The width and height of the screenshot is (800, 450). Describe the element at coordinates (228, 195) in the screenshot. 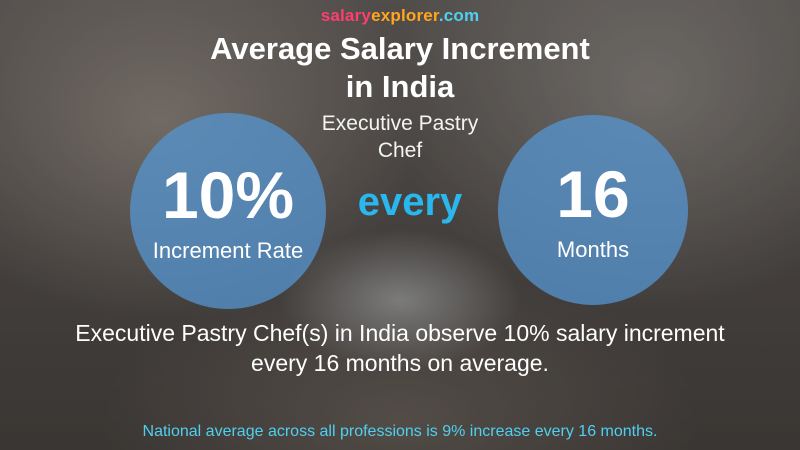

I see `increment-rate-value: 10%` at that location.